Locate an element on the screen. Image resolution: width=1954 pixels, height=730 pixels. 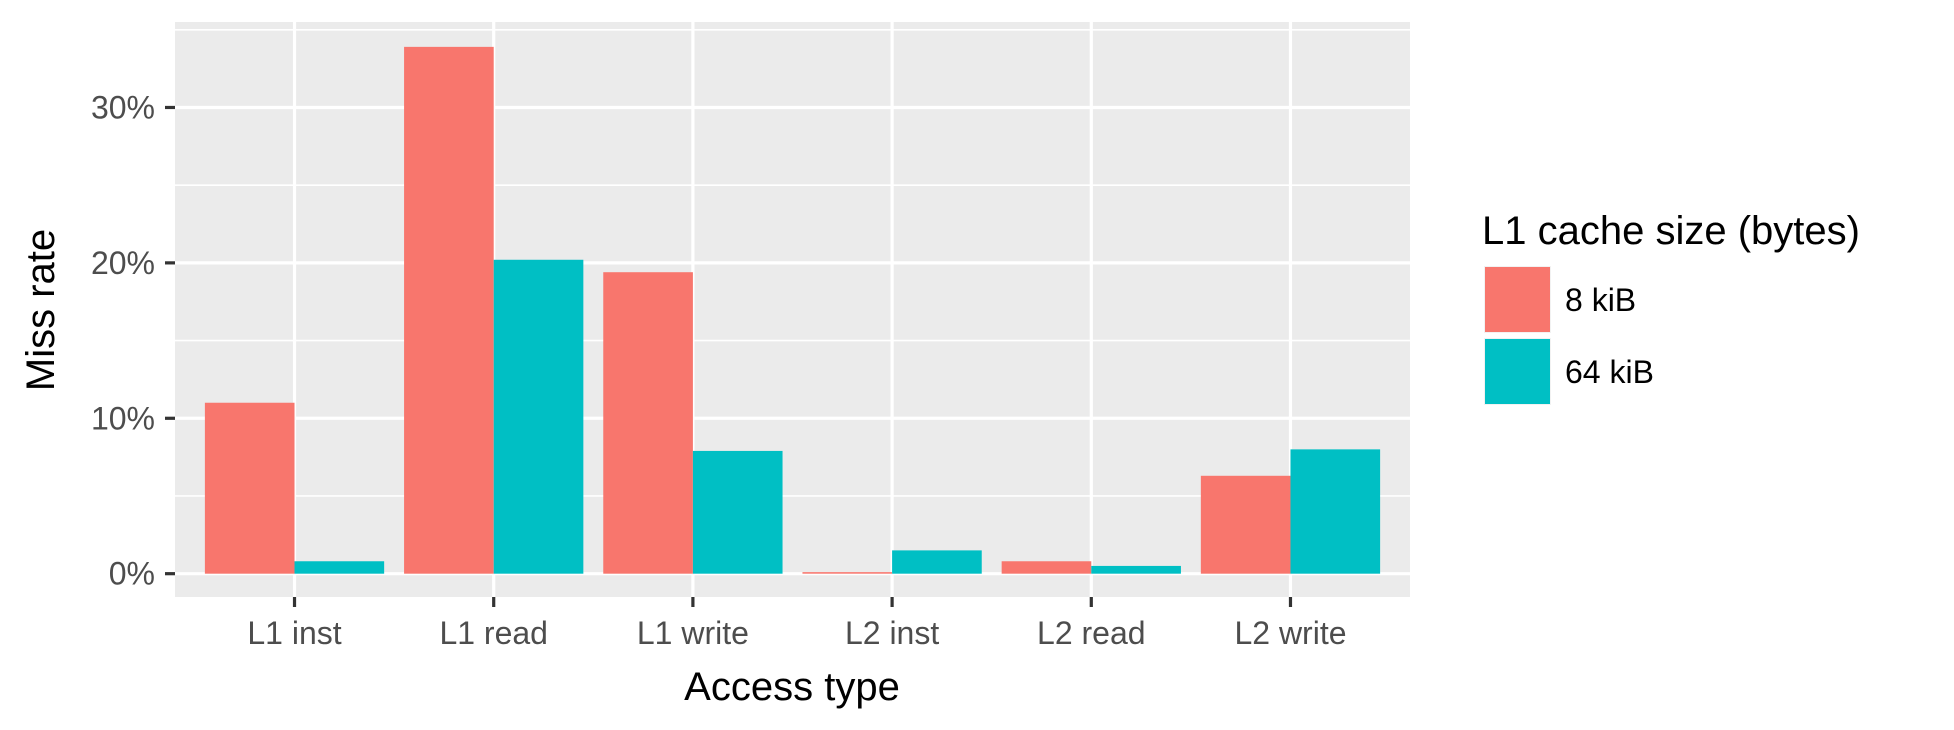
x-tick-label: L2 inst is located at coordinates (892, 633).